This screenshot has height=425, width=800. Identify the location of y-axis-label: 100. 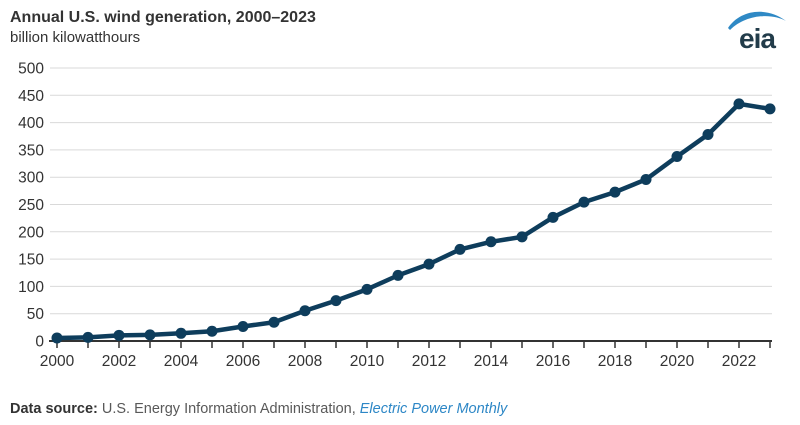
(31, 287).